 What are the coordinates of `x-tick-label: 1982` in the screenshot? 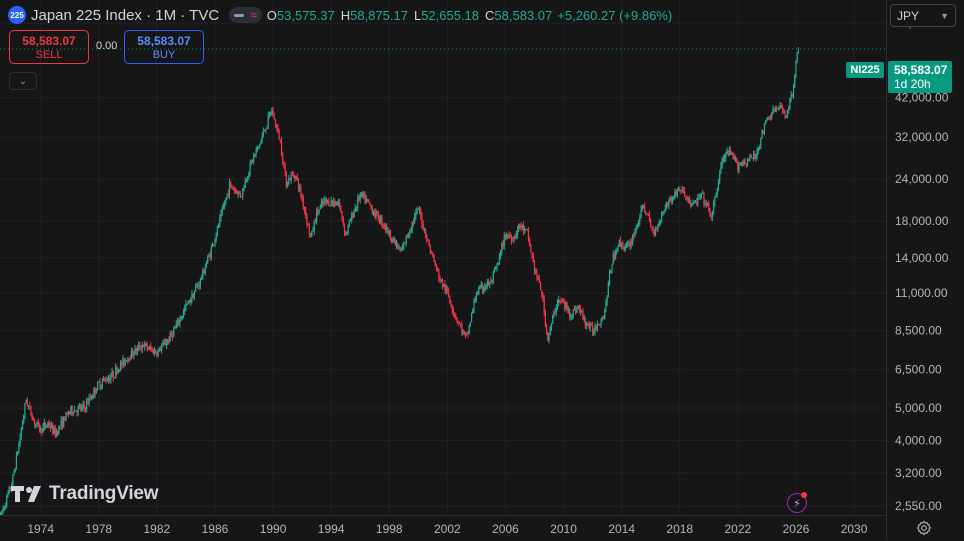 It's located at (157, 529).